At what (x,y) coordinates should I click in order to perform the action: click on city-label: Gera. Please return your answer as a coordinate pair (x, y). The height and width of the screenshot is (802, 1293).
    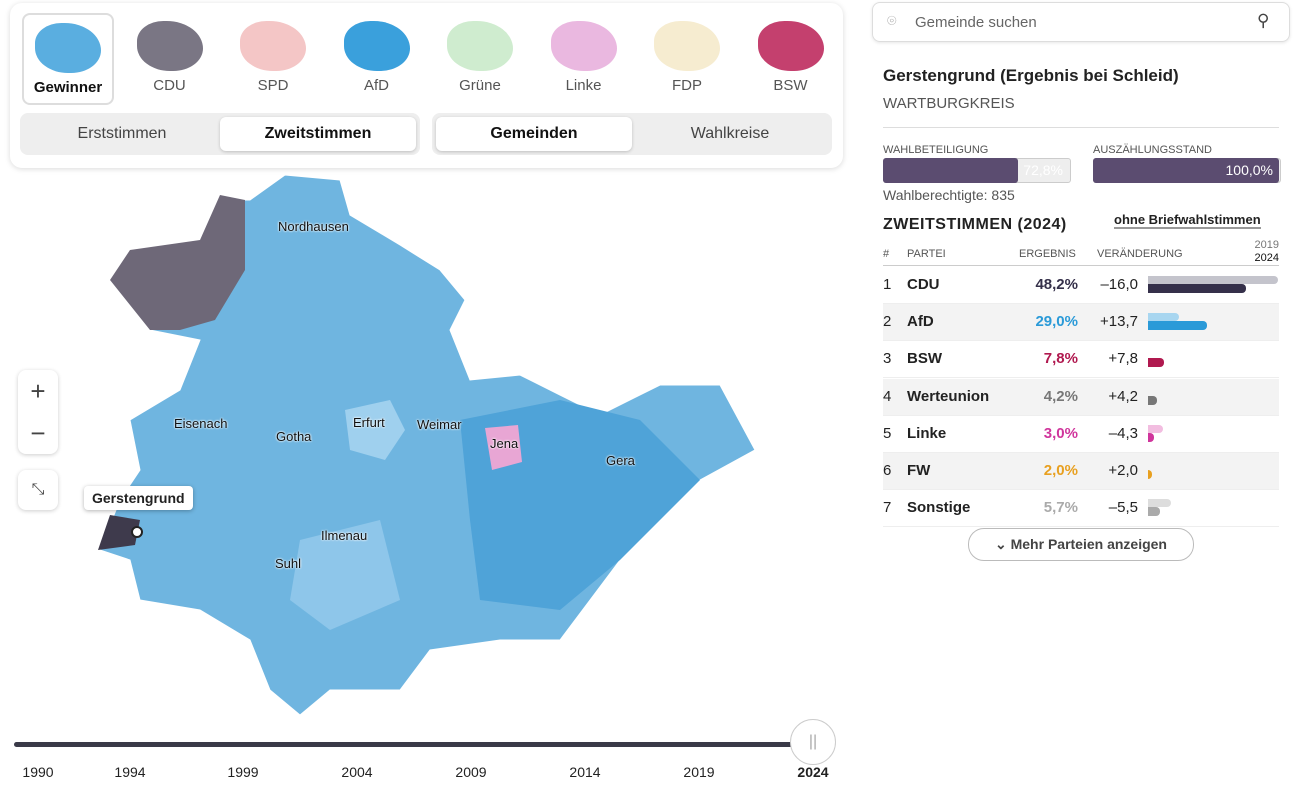
    Looking at the image, I should click on (620, 460).